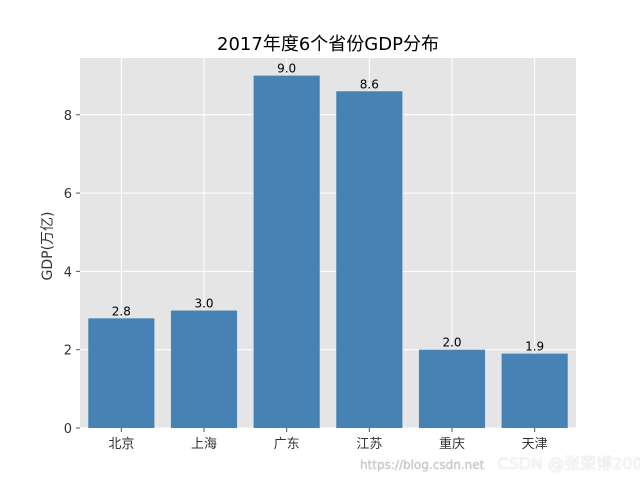 This screenshot has width=640, height=480. What do you see at coordinates (121, 444) in the screenshot?
I see `x-tick-label: 北京` at bounding box center [121, 444].